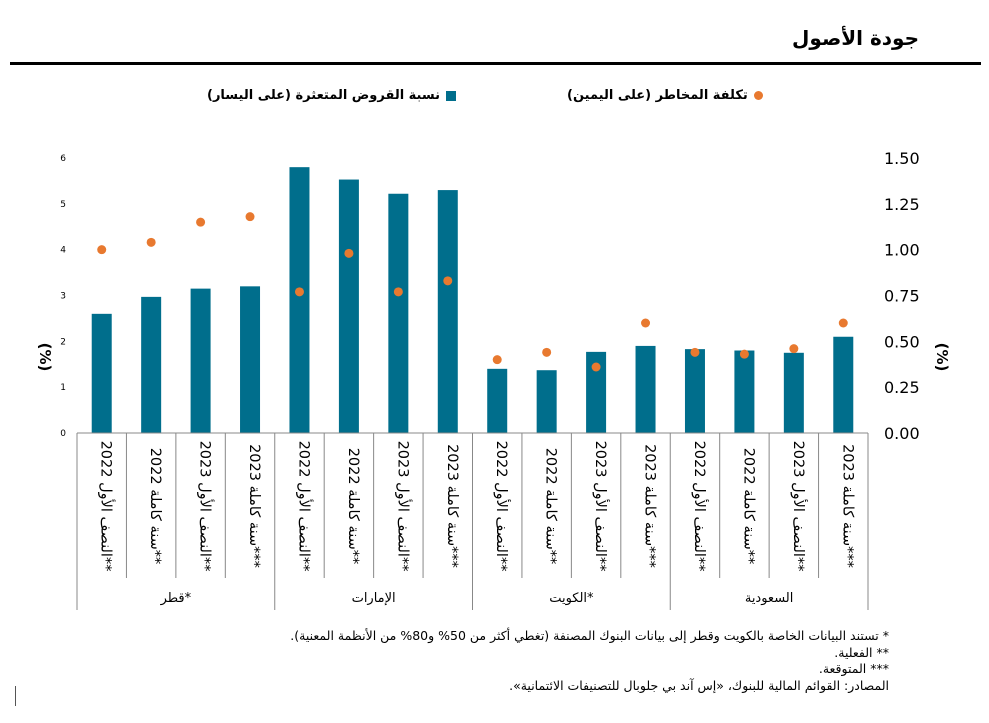 The width and height of the screenshot is (989, 723). What do you see at coordinates (902, 250) in the screenshot?
I see `right-tick-label: 1.00` at bounding box center [902, 250].